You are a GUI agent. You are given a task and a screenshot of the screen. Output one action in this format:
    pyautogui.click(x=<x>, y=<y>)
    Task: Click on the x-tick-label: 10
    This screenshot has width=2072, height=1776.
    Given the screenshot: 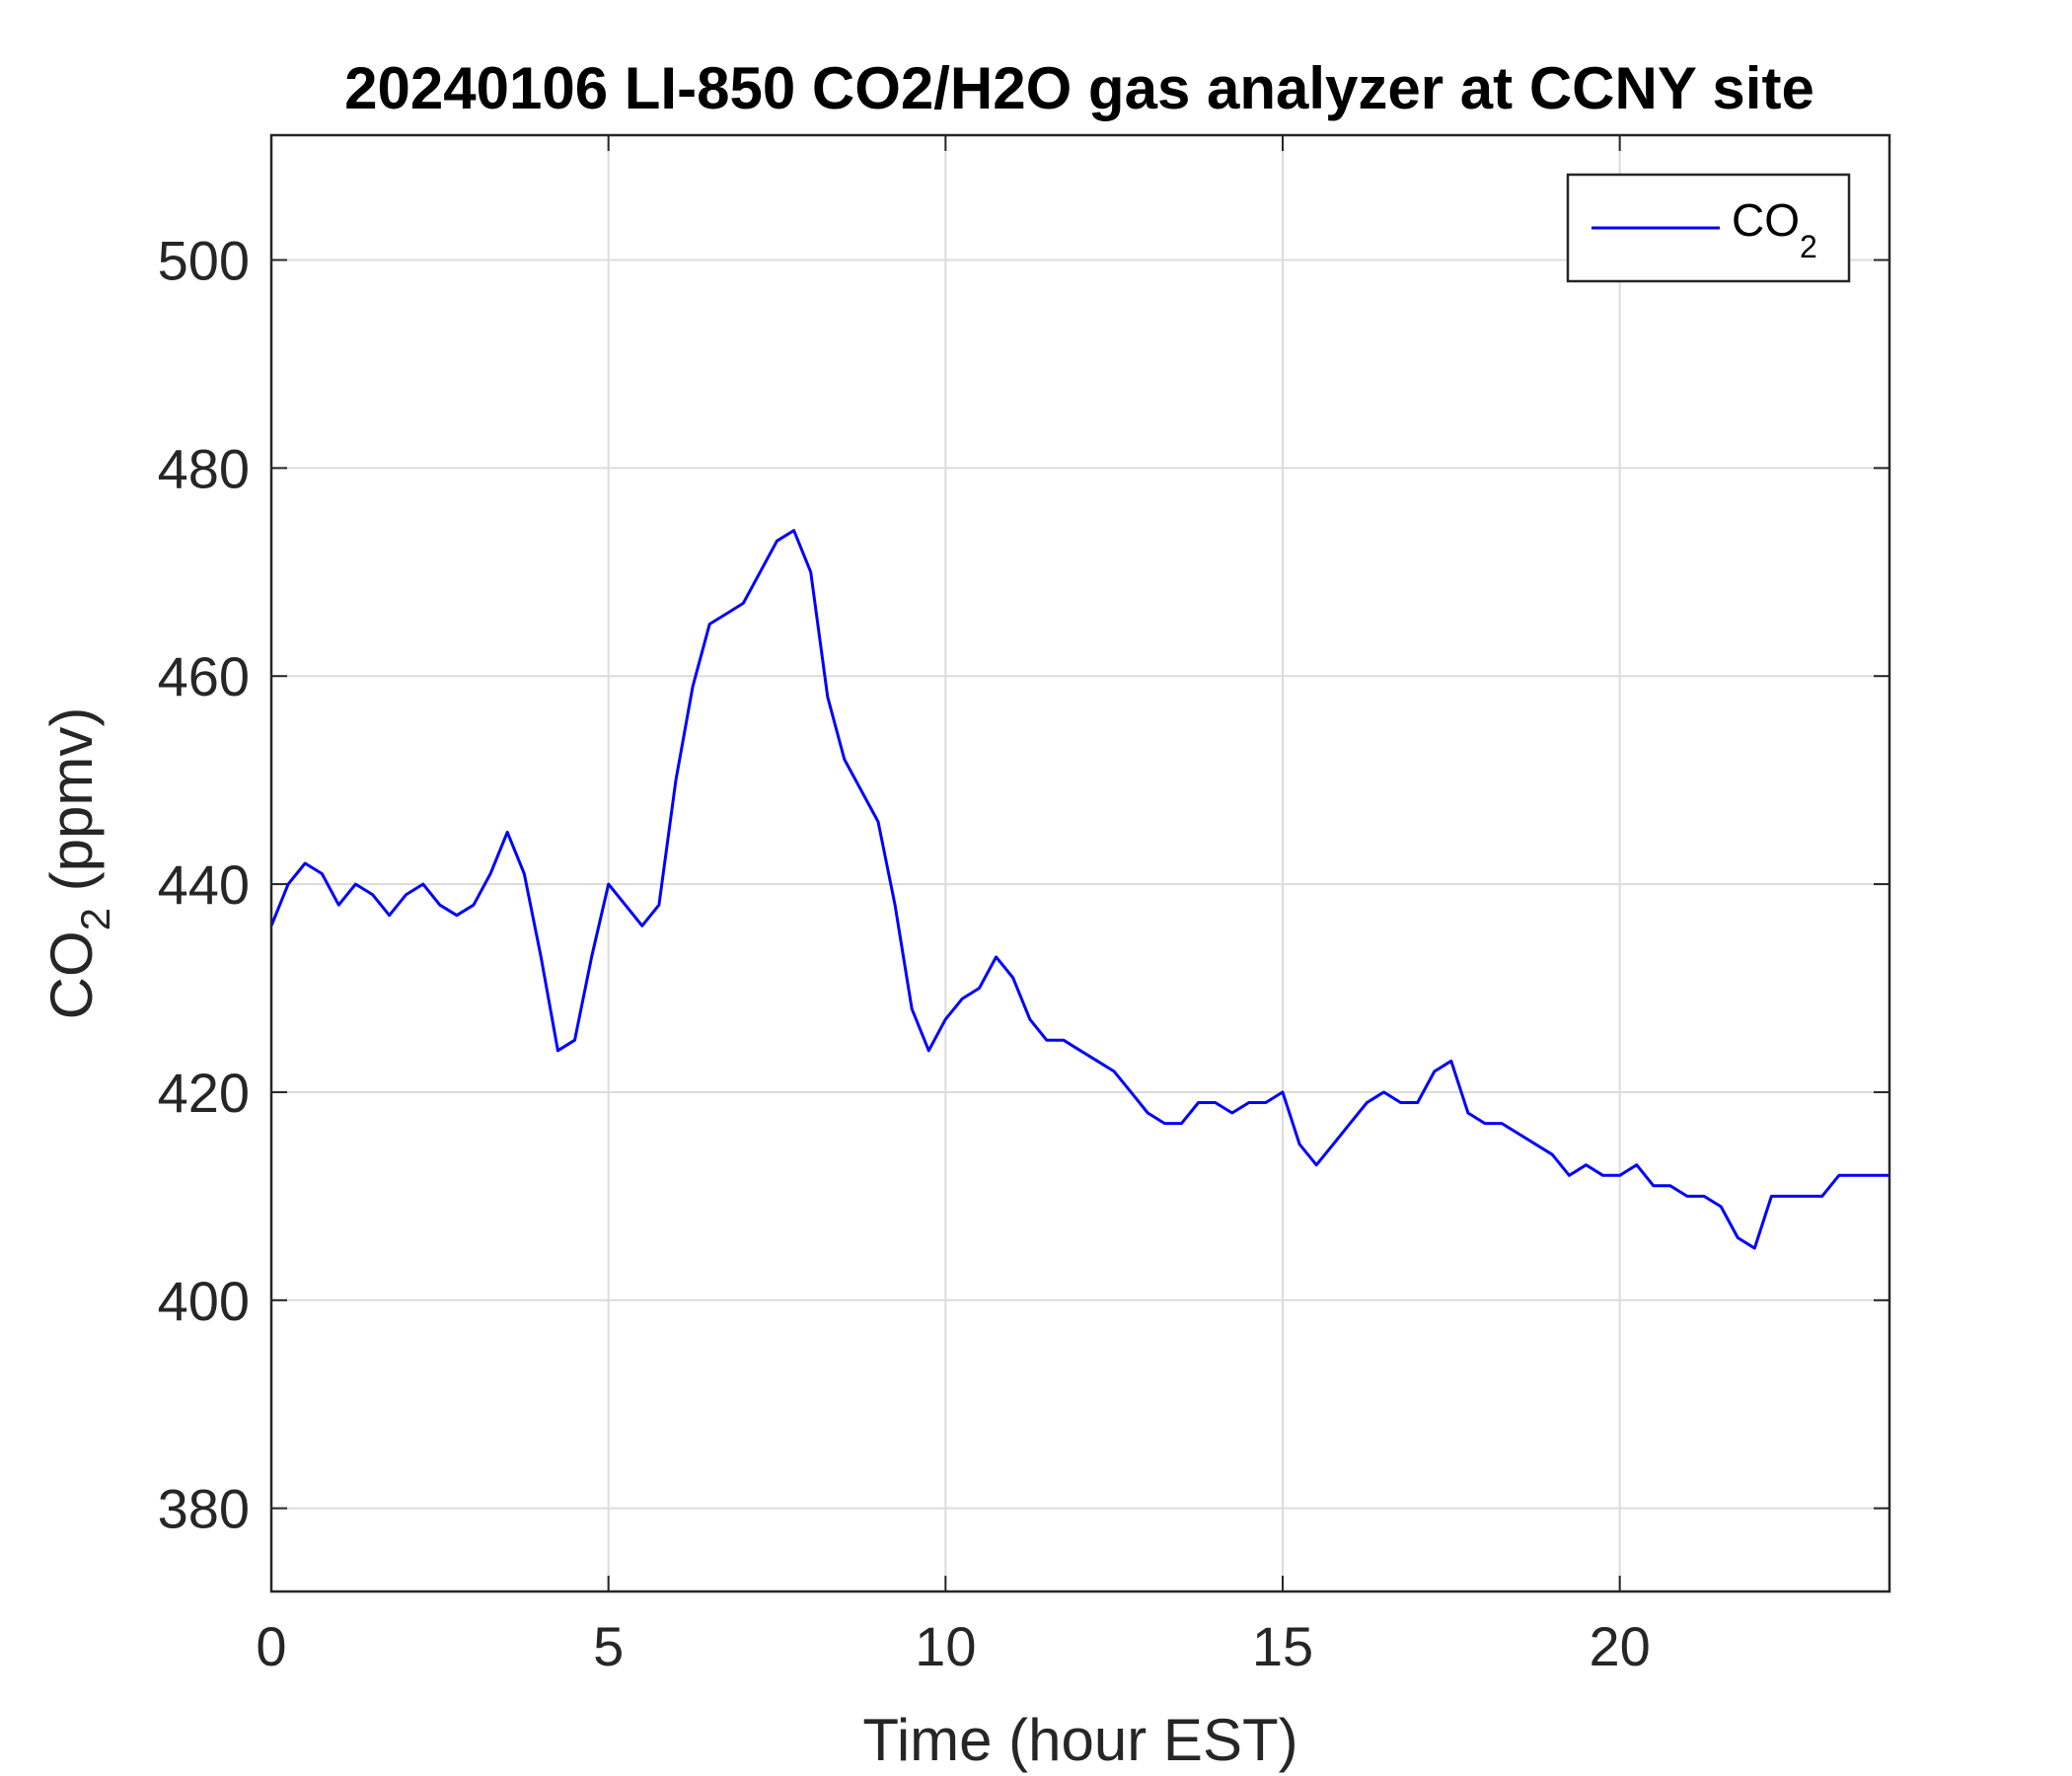 What is the action you would take?
    pyautogui.click(x=946, y=1646)
    